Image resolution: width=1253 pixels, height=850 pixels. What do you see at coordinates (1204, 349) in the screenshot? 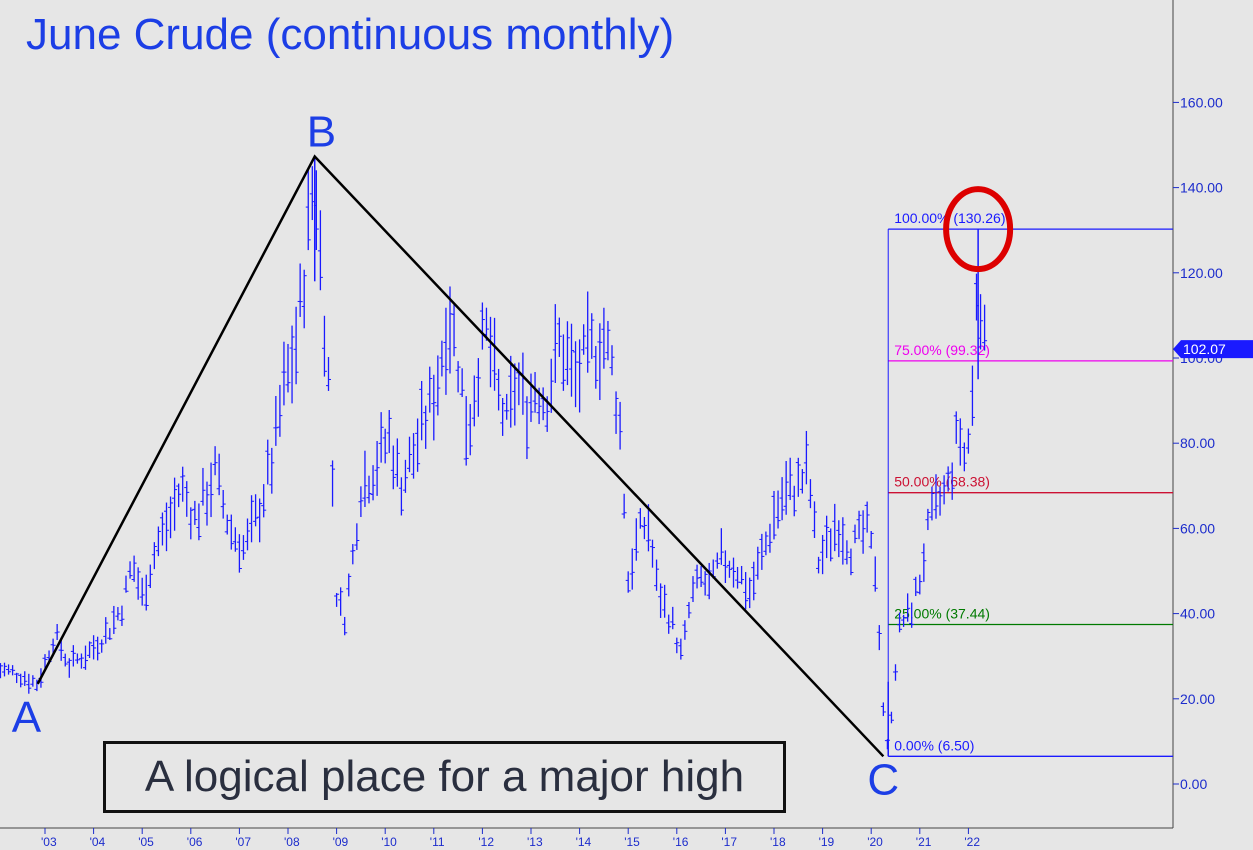
I see `last-price-label: 102.07` at bounding box center [1204, 349].